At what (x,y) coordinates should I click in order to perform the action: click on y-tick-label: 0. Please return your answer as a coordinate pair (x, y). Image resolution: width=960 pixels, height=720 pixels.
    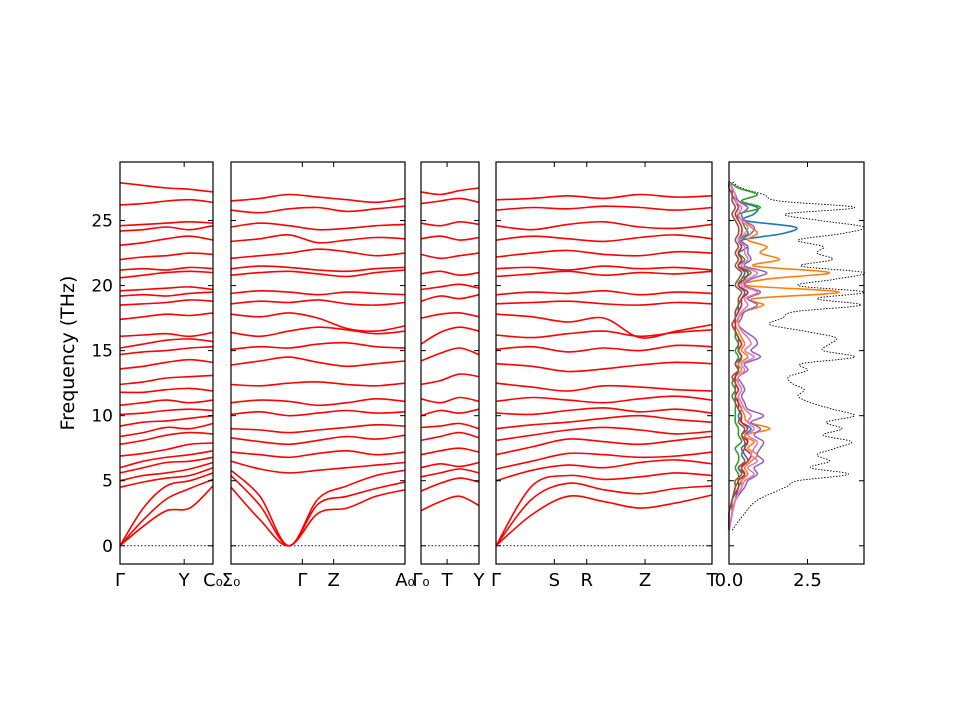
    Looking at the image, I should click on (107, 547).